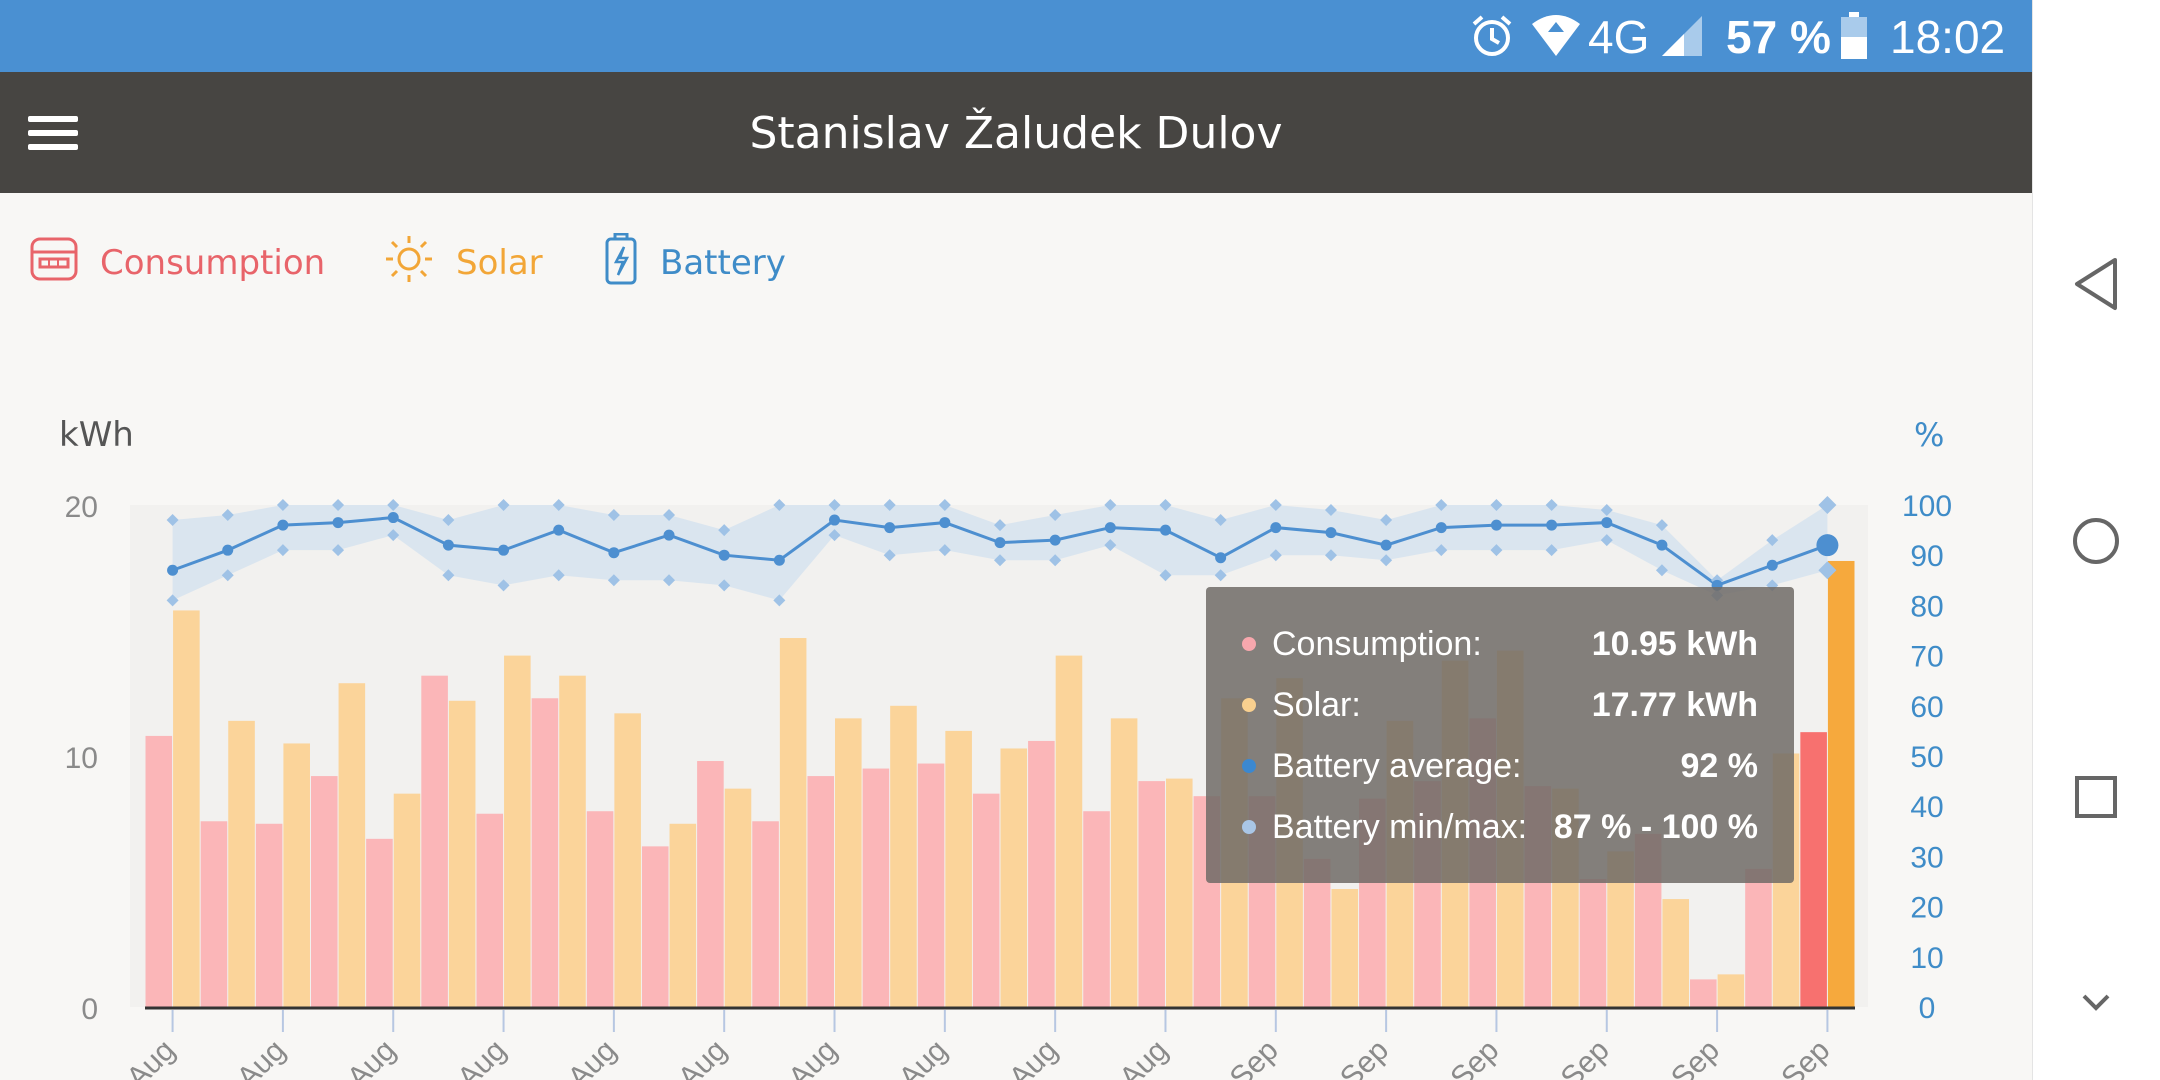 The image size is (2160, 1080). Describe the element at coordinates (1948, 37) in the screenshot. I see `clock: 18:02` at that location.